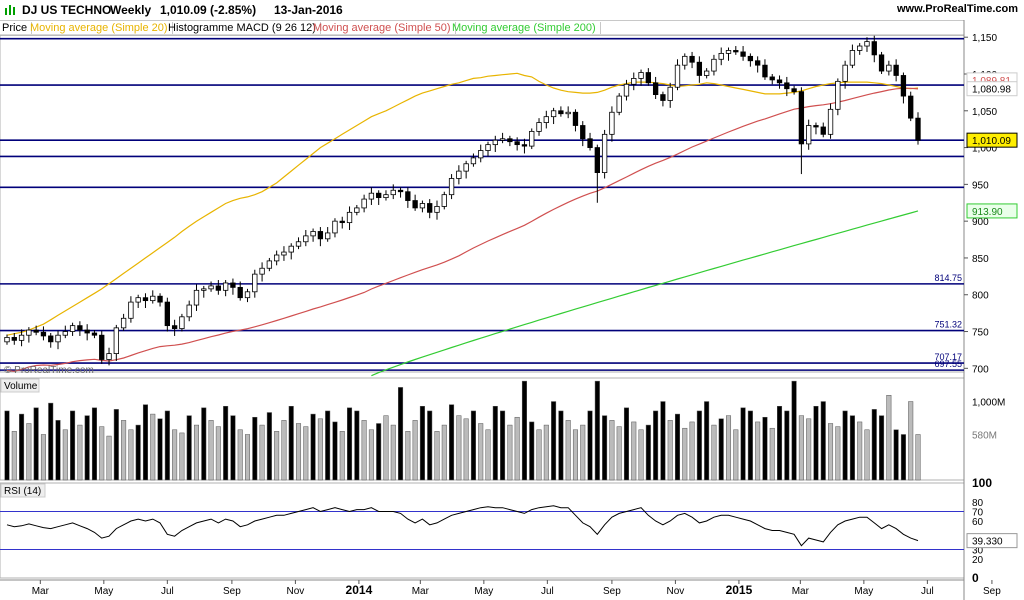 The height and width of the screenshot is (600, 1024). What do you see at coordinates (244, 28) in the screenshot?
I see `legend-macd: Histogramme MACD (9 26 12)` at bounding box center [244, 28].